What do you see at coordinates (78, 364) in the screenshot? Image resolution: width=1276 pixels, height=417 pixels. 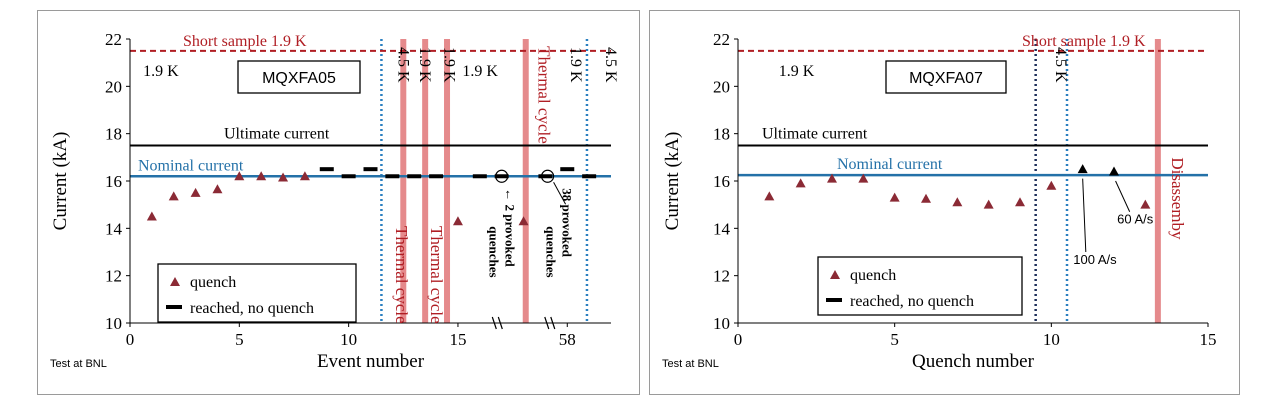 I see `test-site-label: Test at BNL` at bounding box center [78, 364].